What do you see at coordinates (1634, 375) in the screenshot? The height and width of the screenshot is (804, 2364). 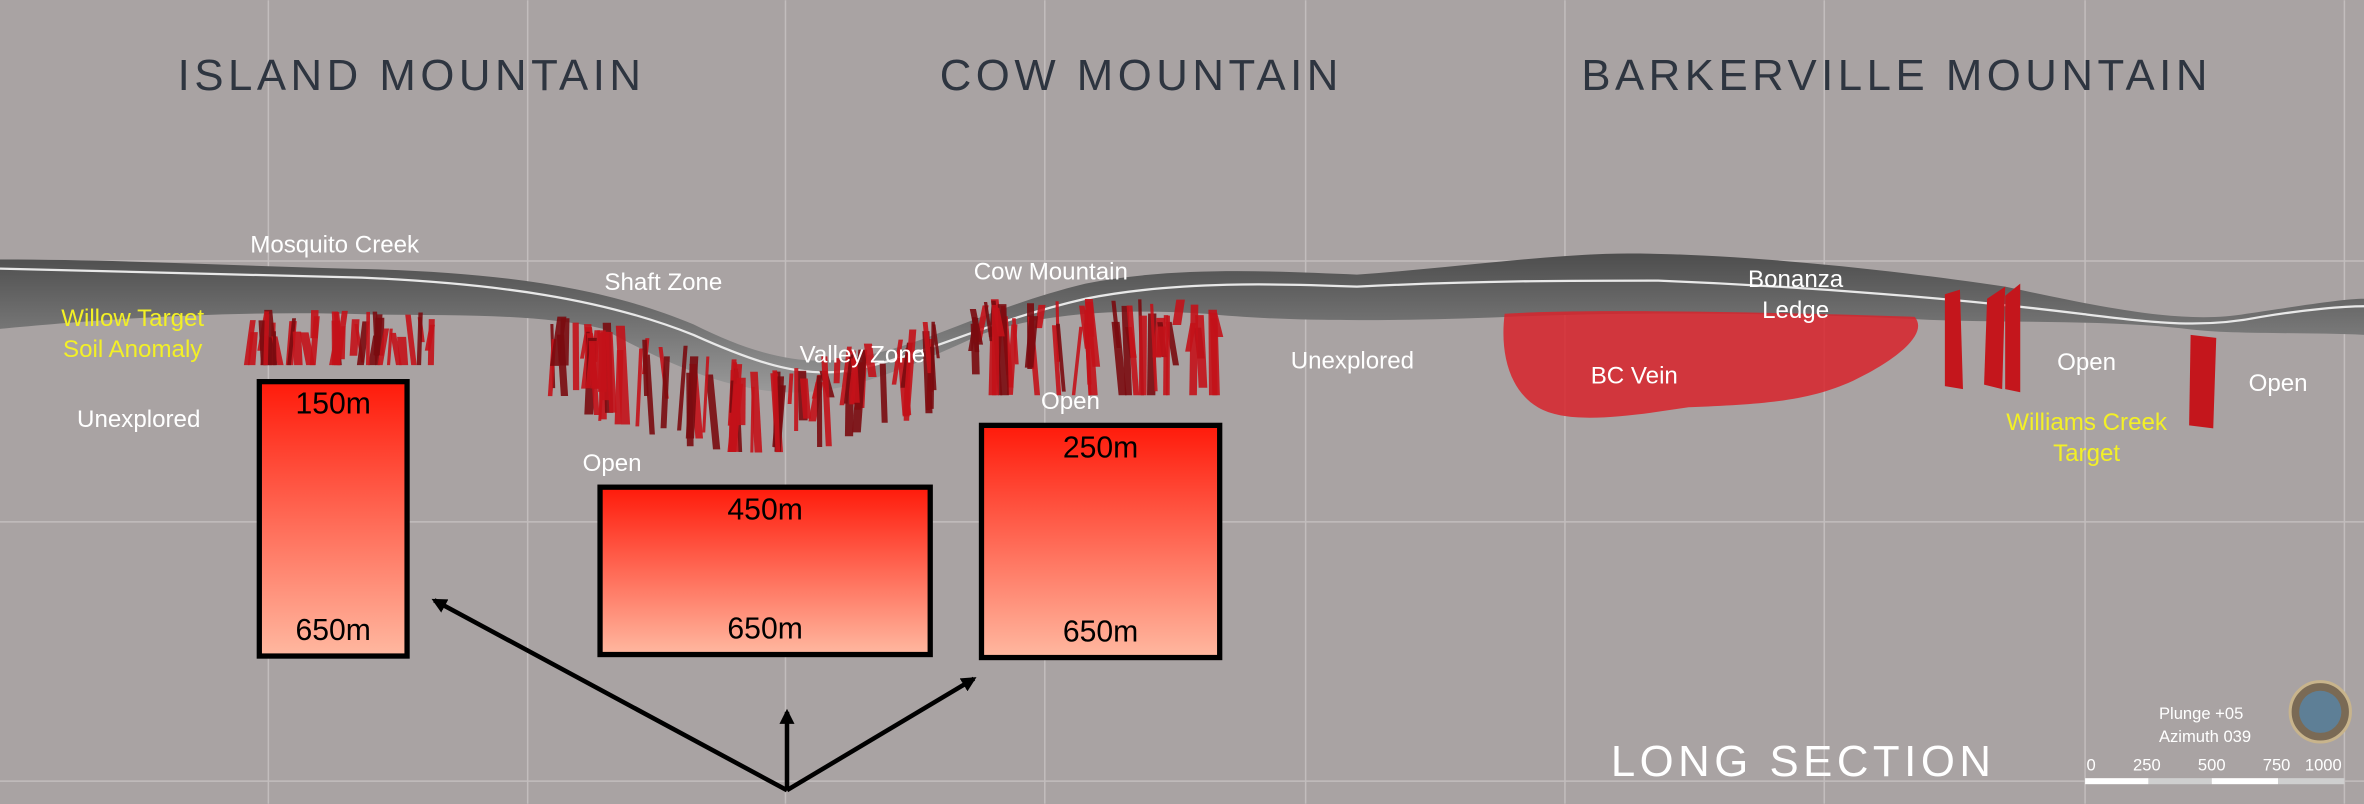 I see `area-label: BC Vein` at bounding box center [1634, 375].